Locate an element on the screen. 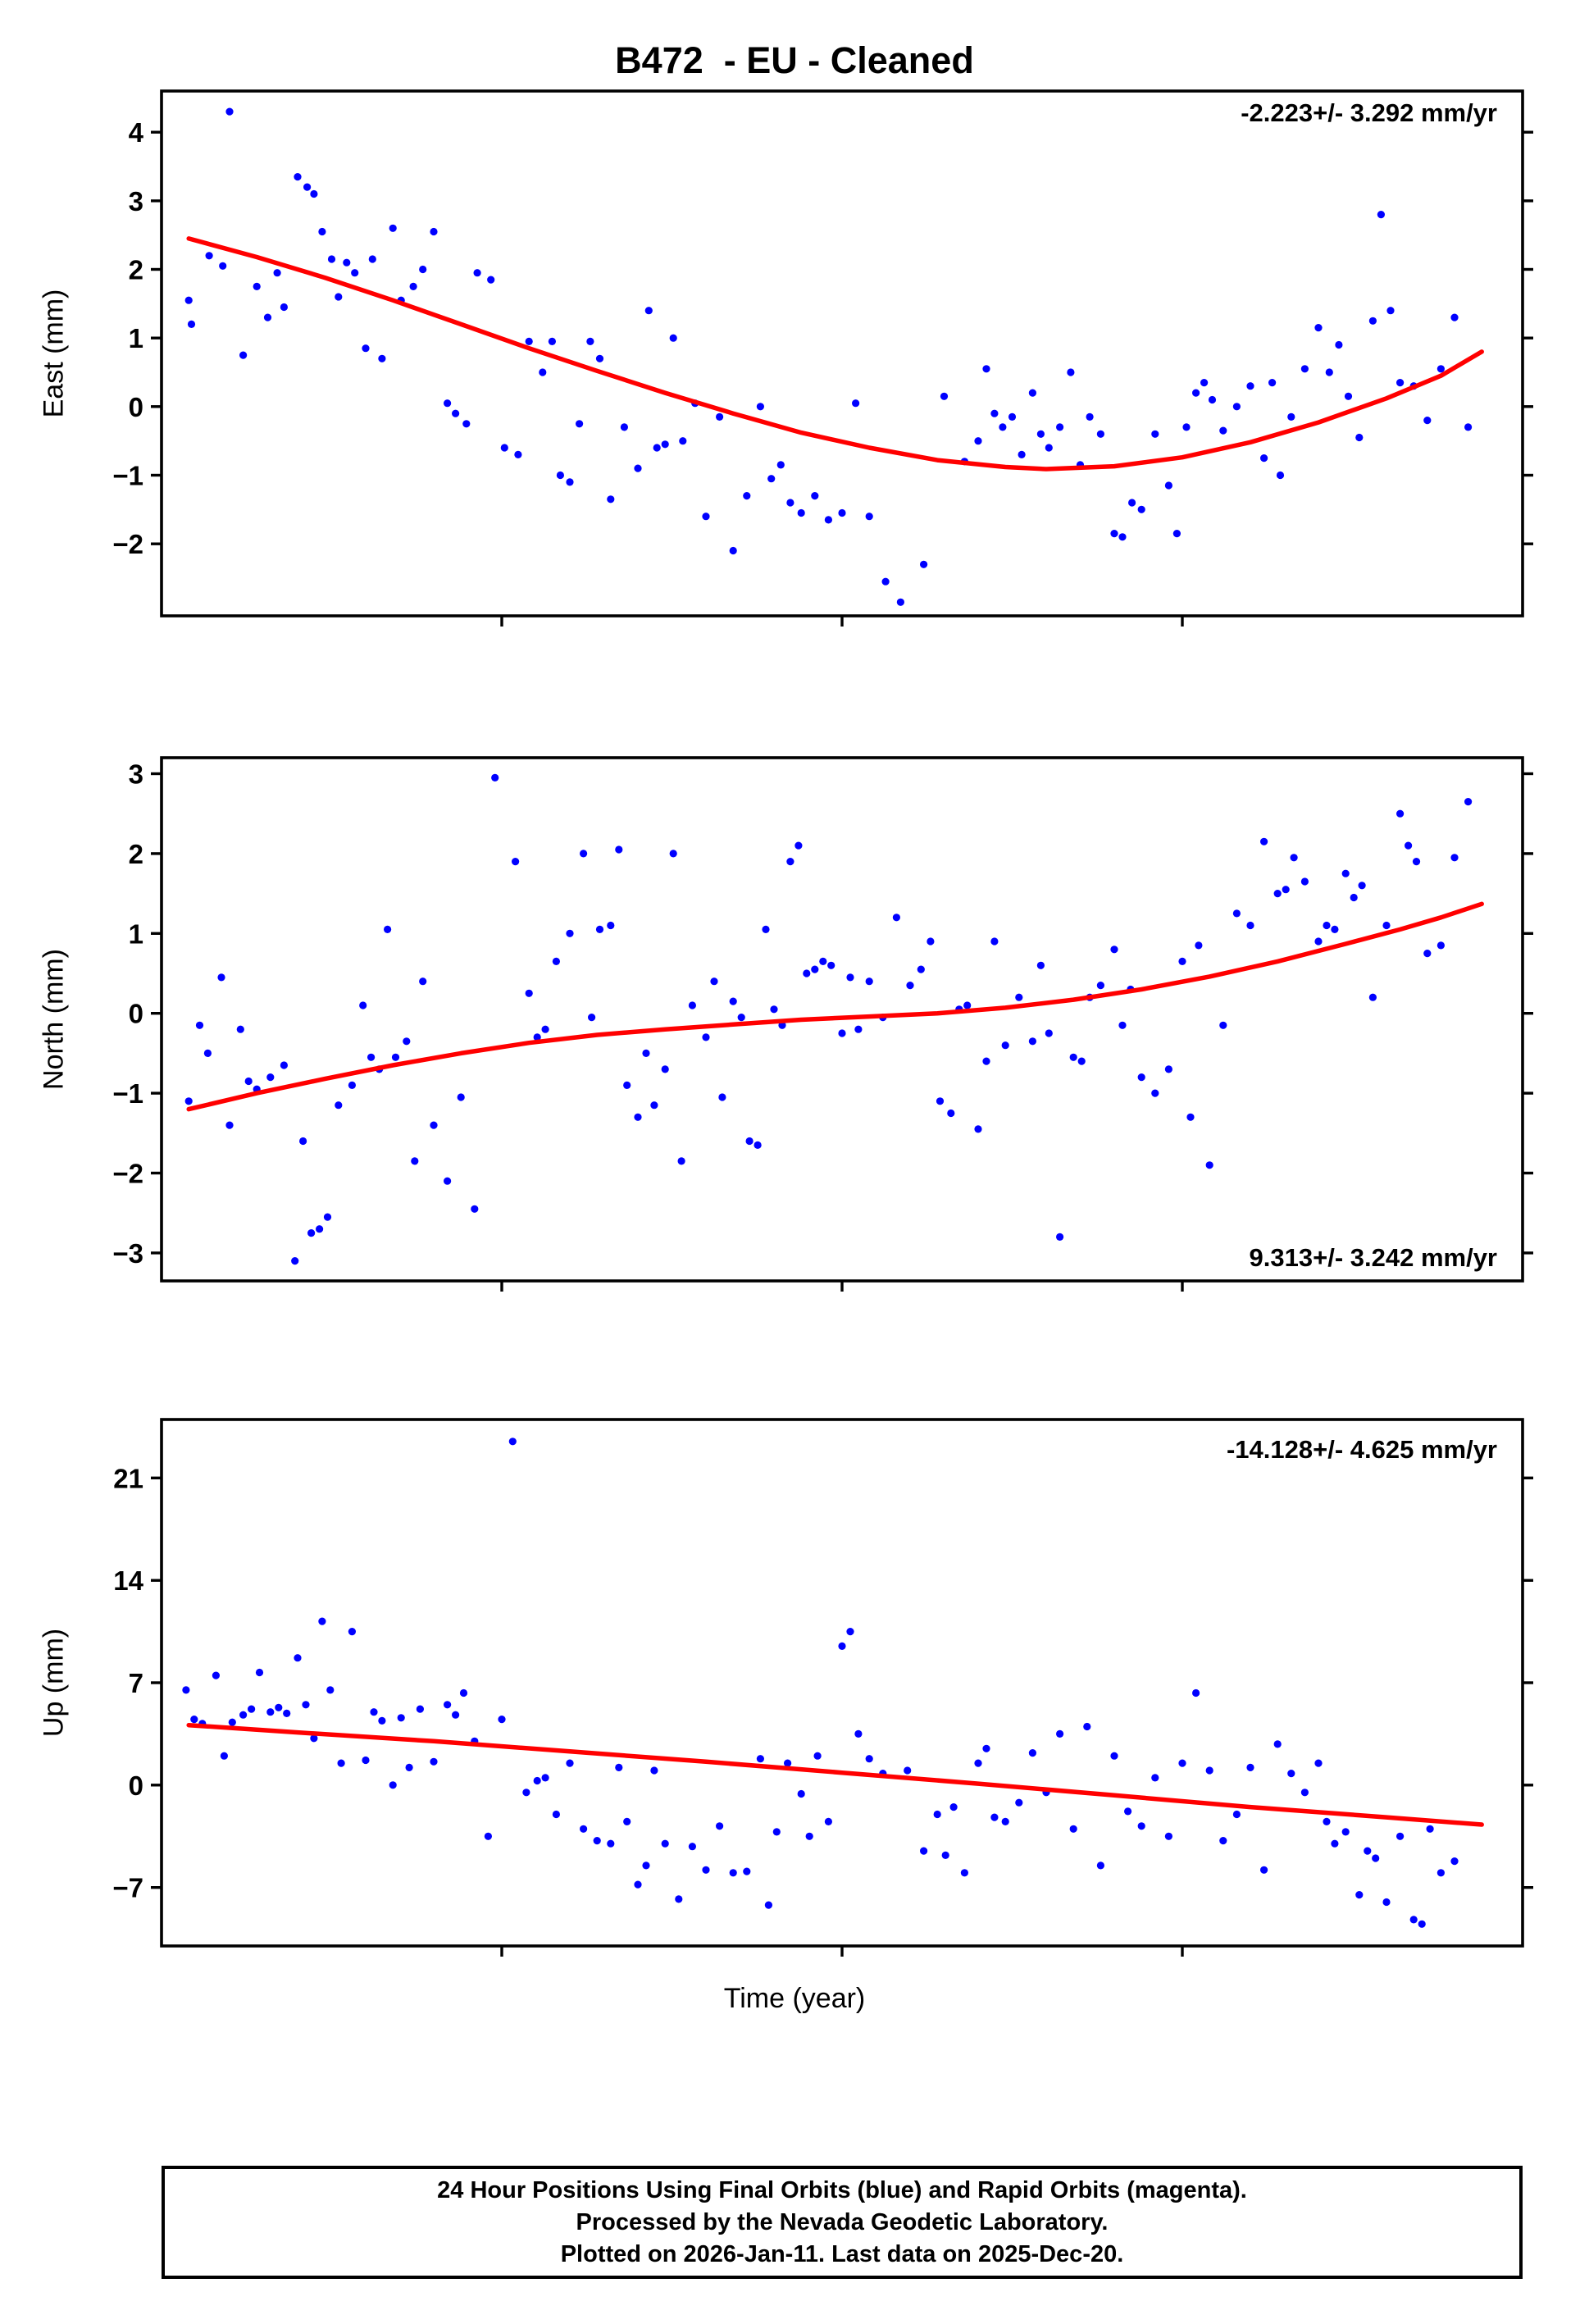 The height and width of the screenshot is (2324, 1589). east-ytick-label: 3 is located at coordinates (136, 201).